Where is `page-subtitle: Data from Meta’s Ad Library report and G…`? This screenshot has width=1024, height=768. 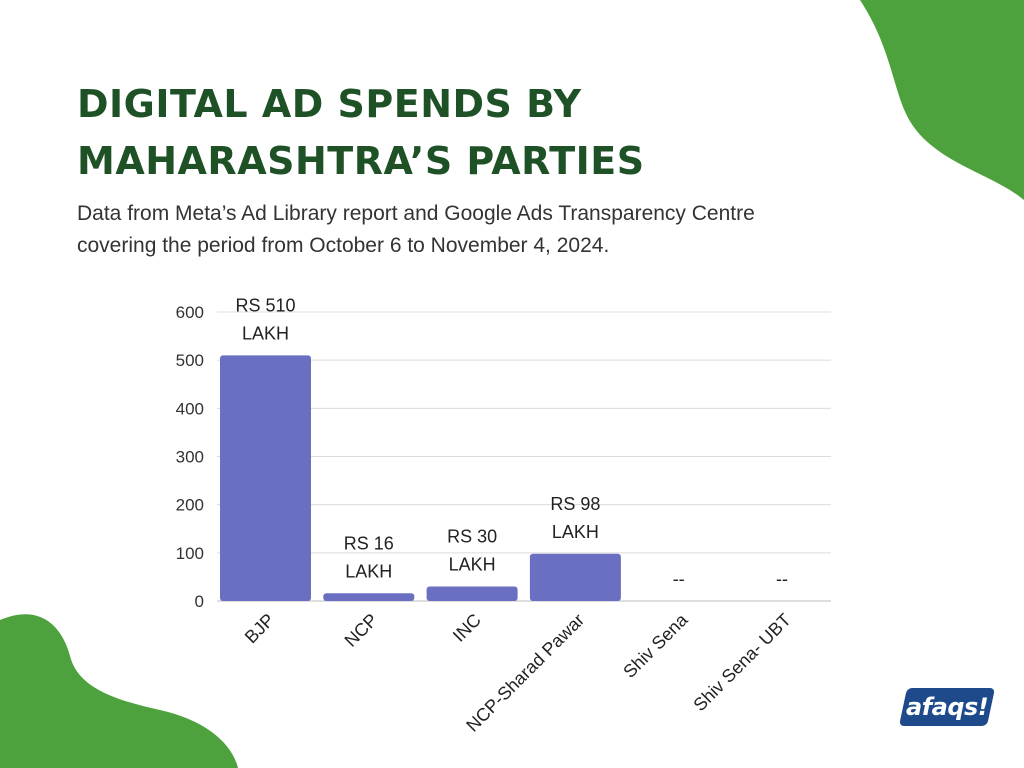 page-subtitle: Data from Meta’s Ad Library report and G… is located at coordinates (507, 230).